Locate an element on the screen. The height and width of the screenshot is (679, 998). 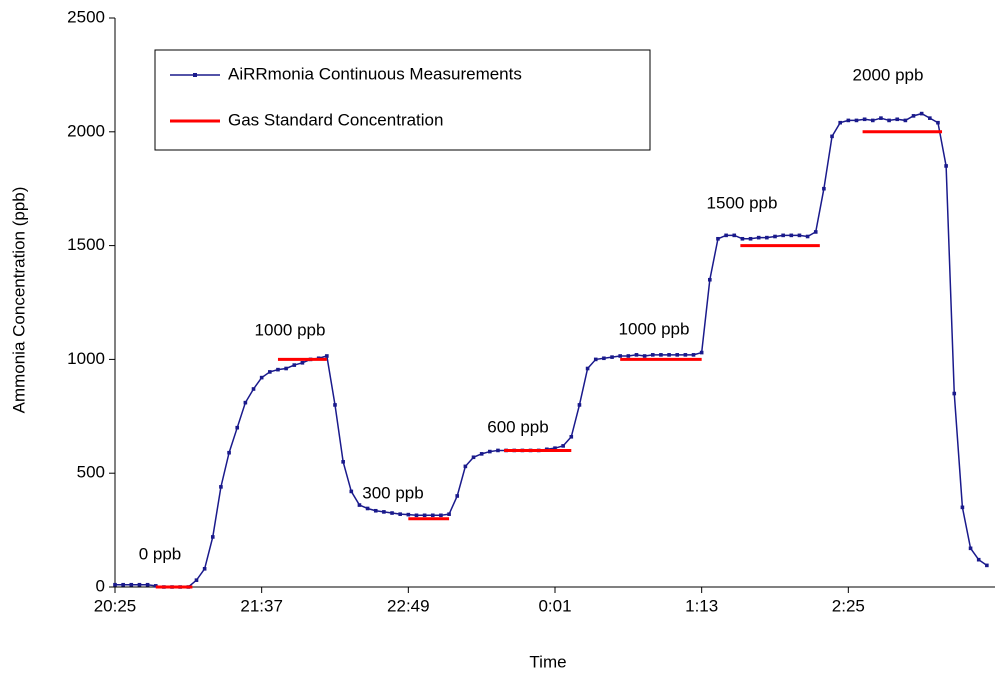
legend-label: Gas Standard Concentration is located at coordinates (335, 119).